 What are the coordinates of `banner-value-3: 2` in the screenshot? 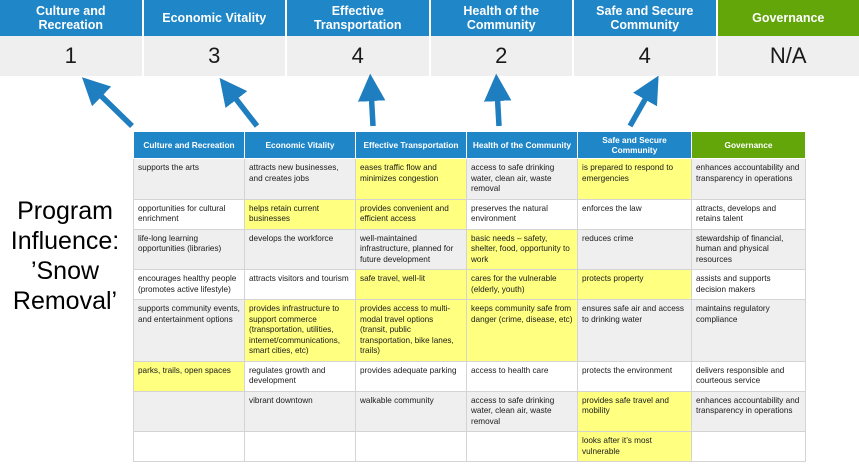 It's located at (502, 56).